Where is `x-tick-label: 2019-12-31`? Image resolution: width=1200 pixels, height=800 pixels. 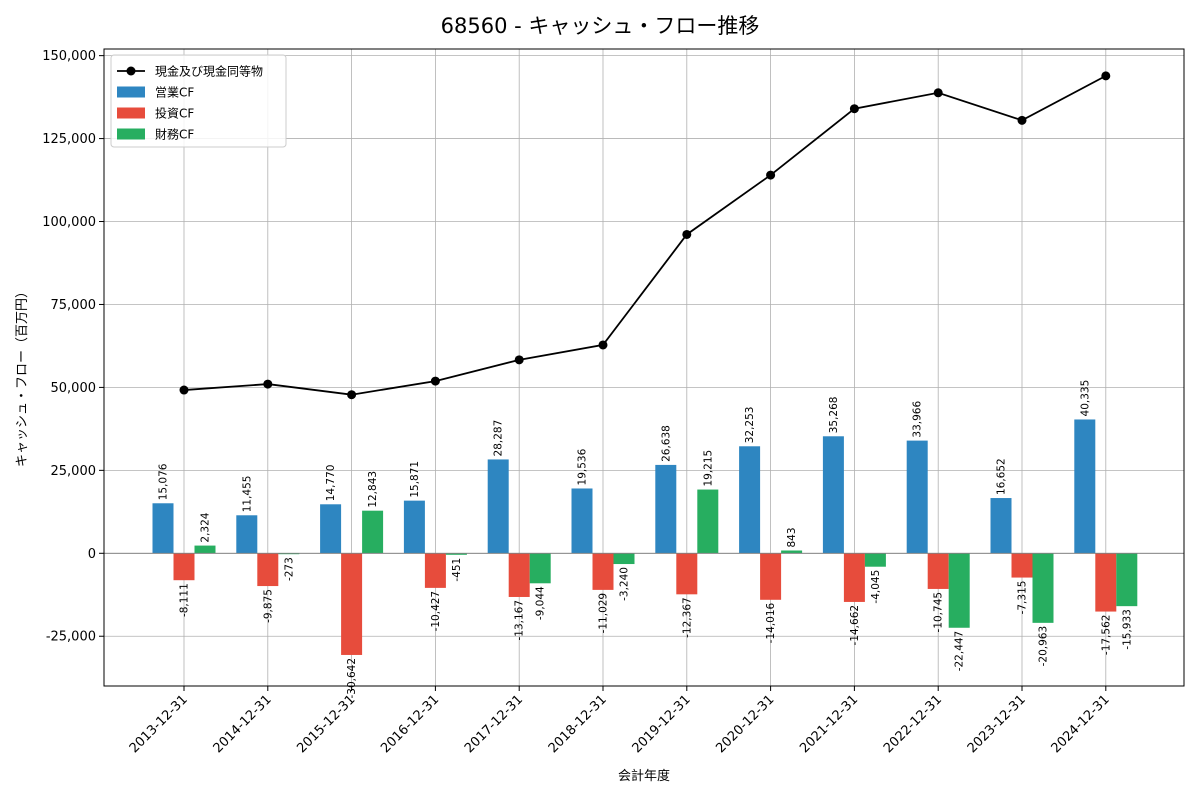 x-tick-label: 2019-12-31 is located at coordinates (662, 724).